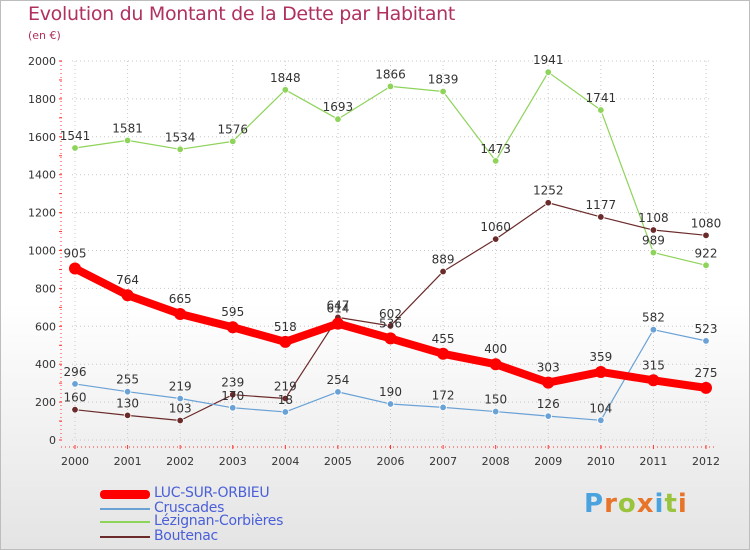  What do you see at coordinates (285, 461) in the screenshot?
I see `x-tick-label: 2004` at bounding box center [285, 461].